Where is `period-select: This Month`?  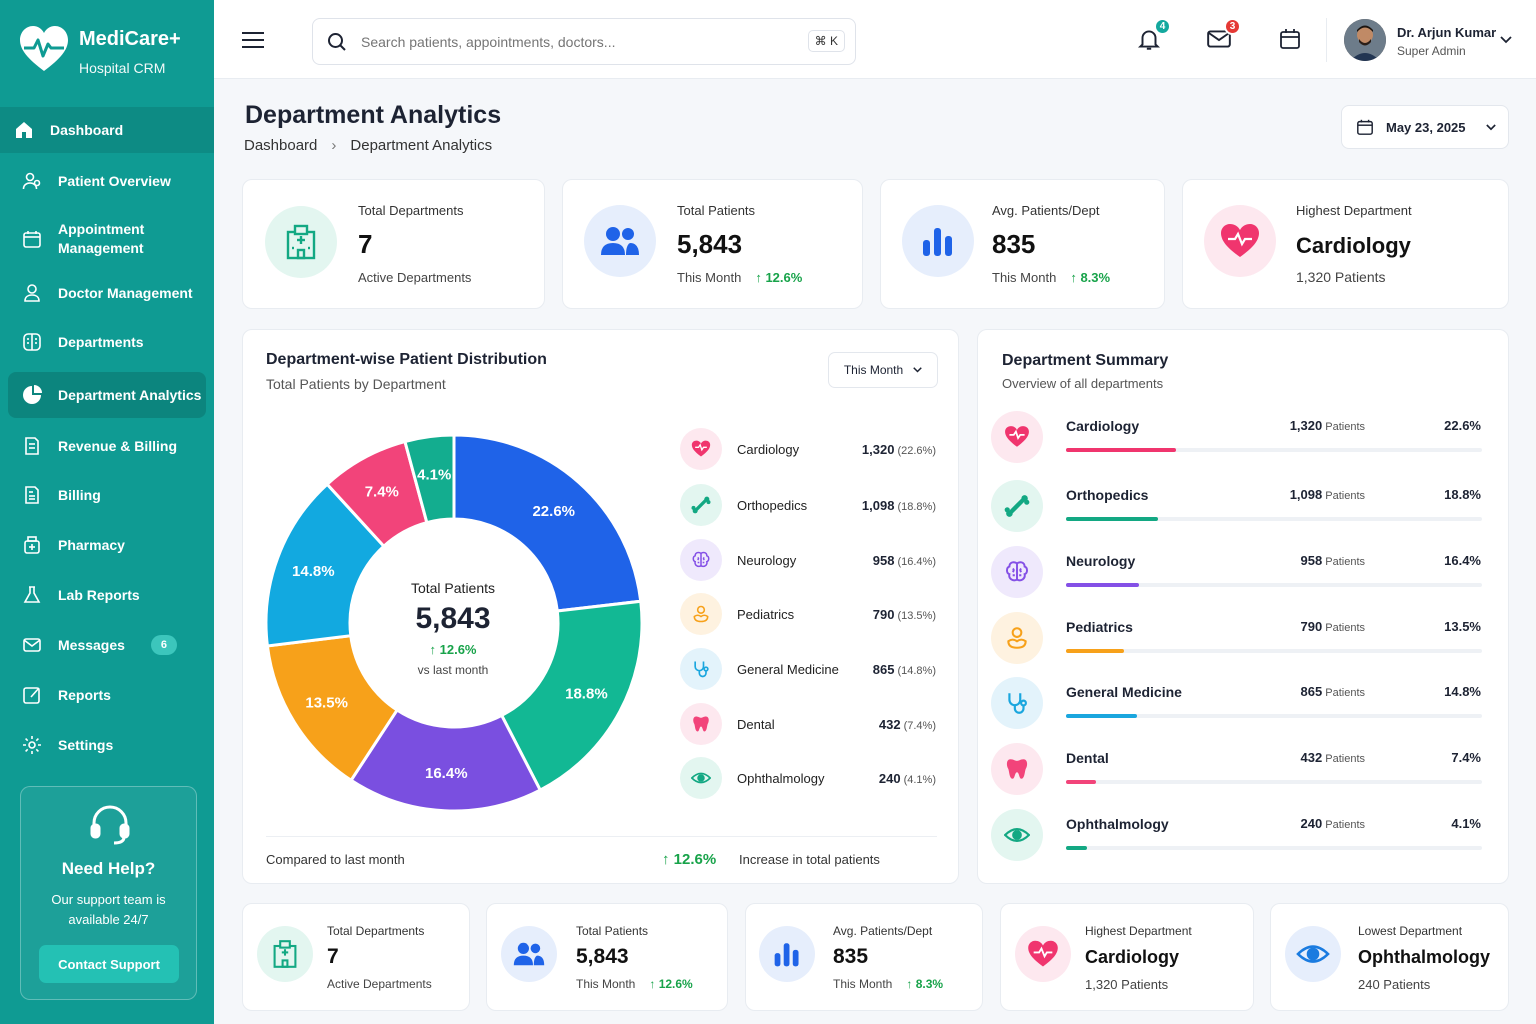
period-select: This Month is located at coordinates (883, 370).